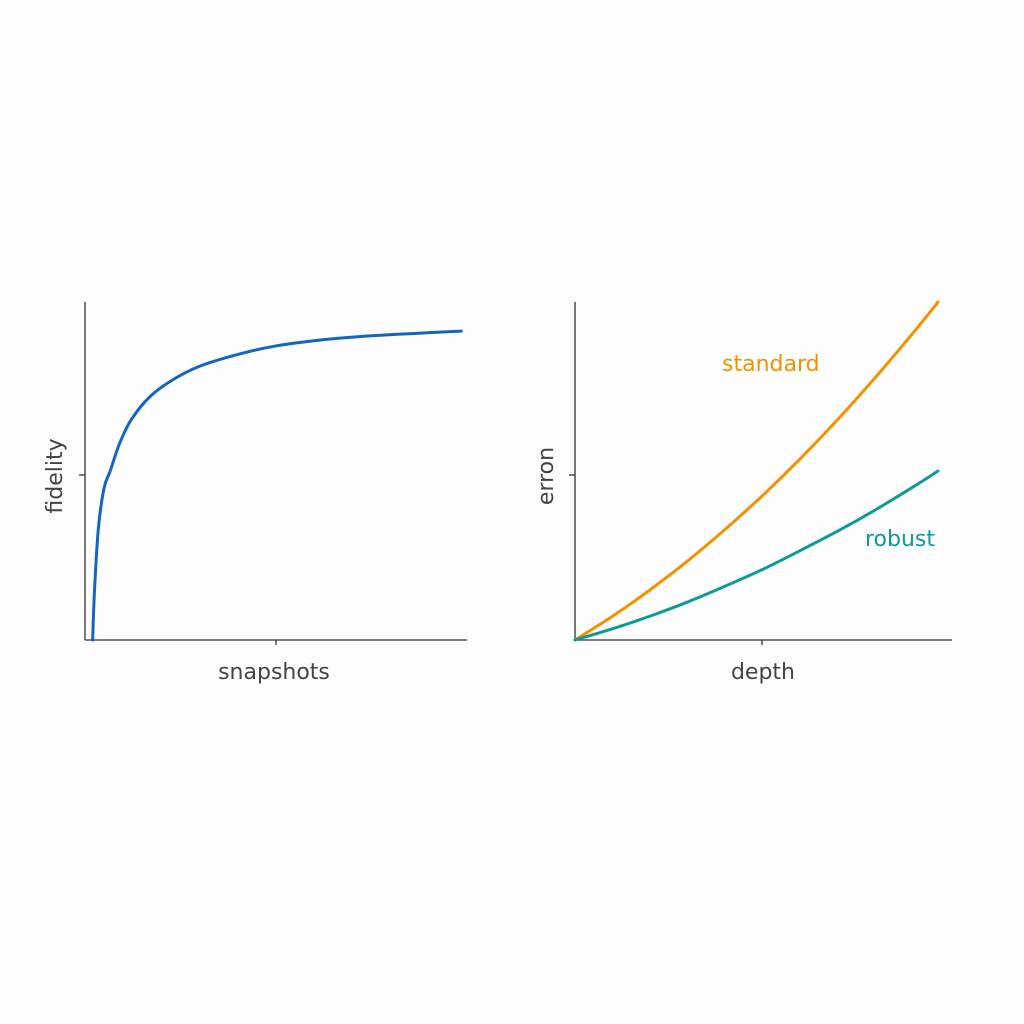  I want to click on y-axis-label: erron, so click(546, 476).